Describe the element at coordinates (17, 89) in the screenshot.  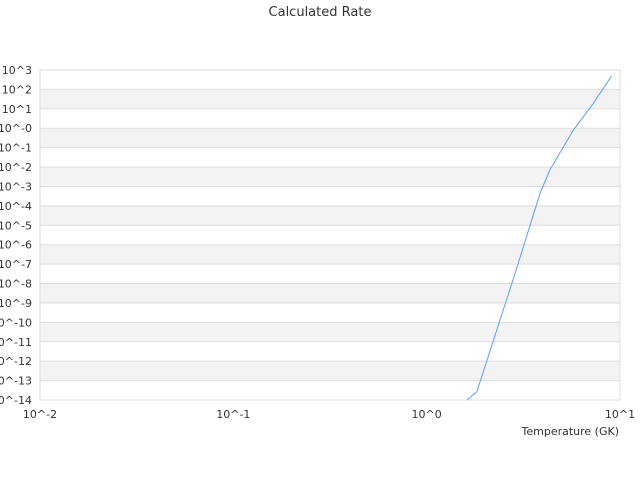
I see `y-tick-label: 10^2` at that location.